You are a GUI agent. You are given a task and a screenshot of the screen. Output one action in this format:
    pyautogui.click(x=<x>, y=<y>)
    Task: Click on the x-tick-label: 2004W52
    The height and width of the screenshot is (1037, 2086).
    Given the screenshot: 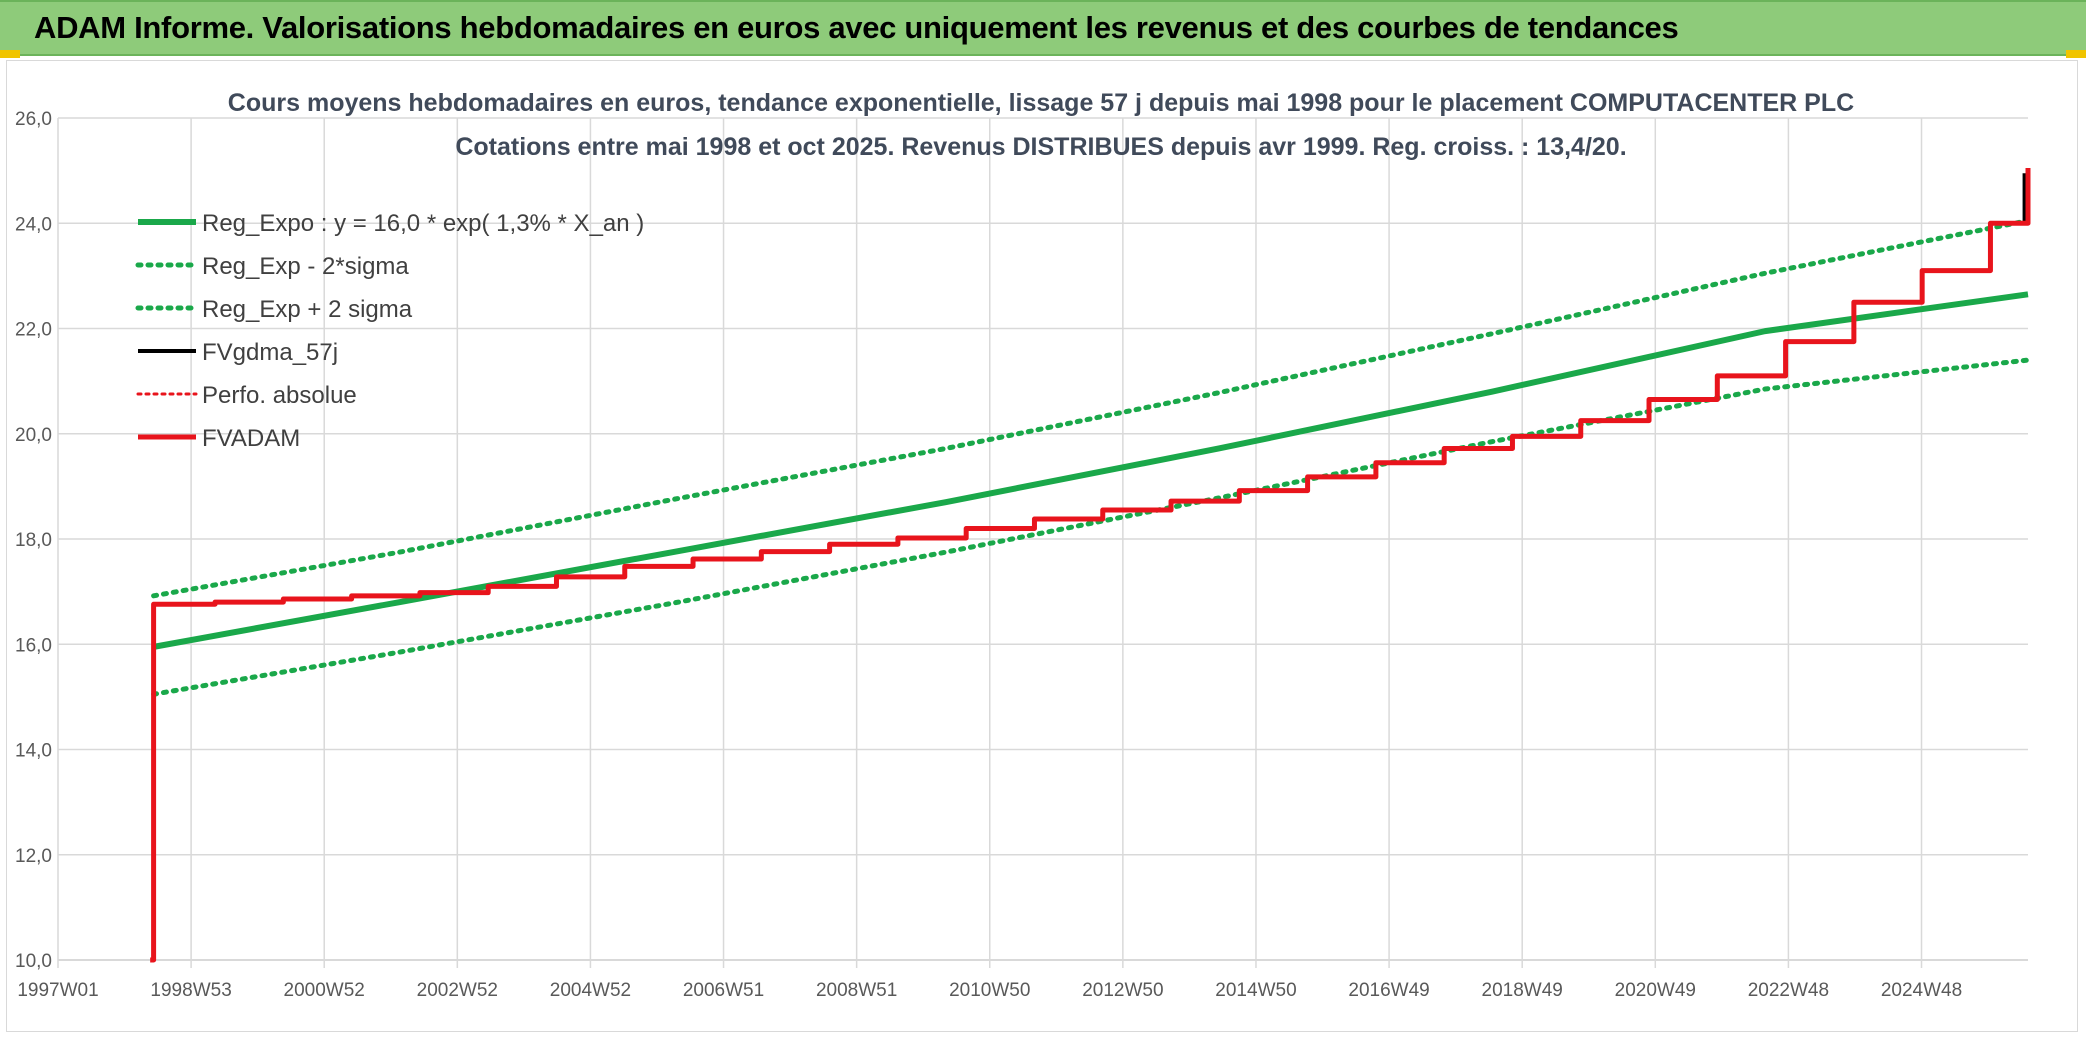 What is the action you would take?
    pyautogui.click(x=590, y=990)
    